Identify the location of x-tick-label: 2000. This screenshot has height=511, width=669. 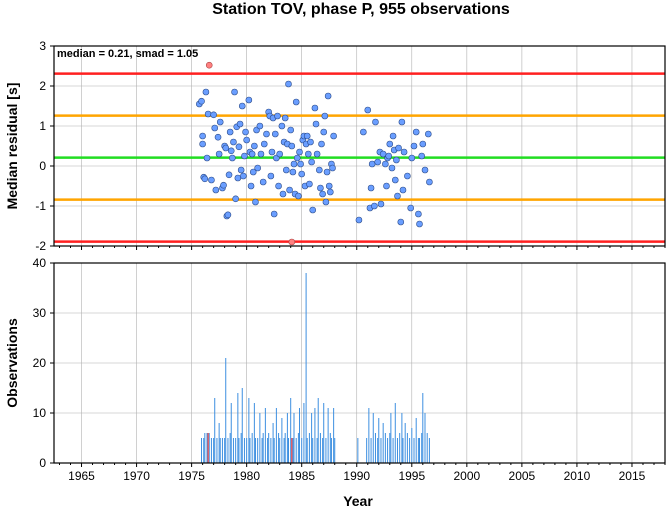
(466, 476).